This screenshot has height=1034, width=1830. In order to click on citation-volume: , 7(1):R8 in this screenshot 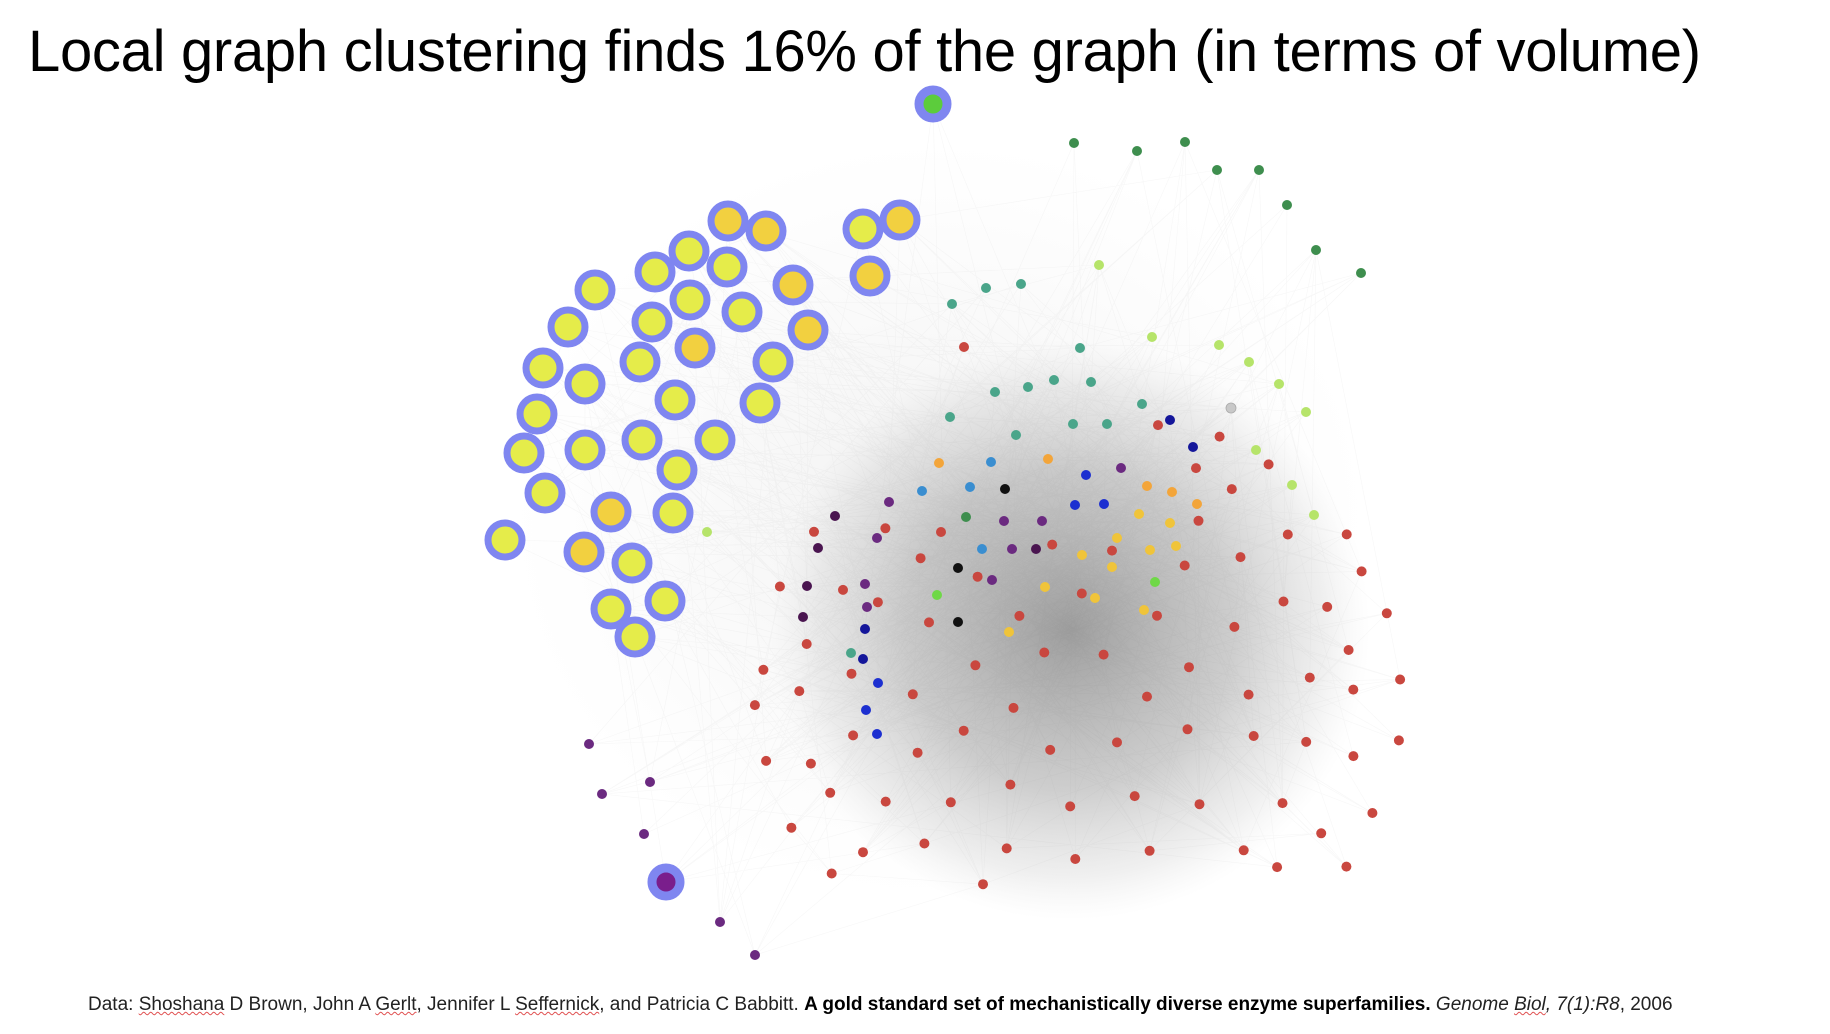, I will do `click(1582, 1004)`.